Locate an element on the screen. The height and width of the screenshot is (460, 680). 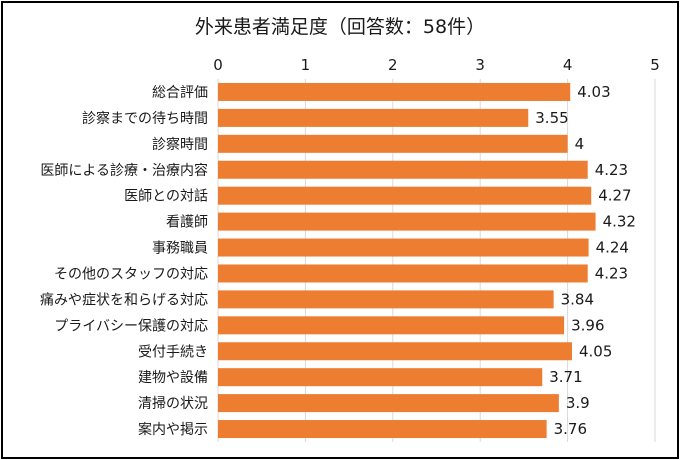
category-label: 案内や掲示 is located at coordinates (173, 429).